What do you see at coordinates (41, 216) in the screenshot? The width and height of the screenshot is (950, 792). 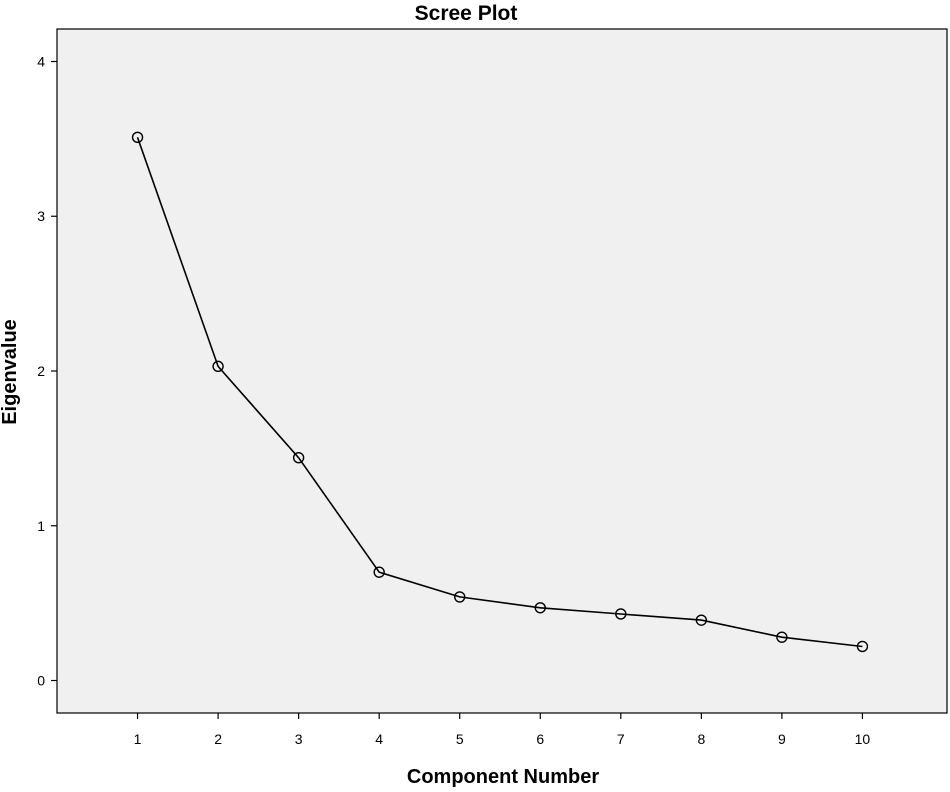 I see `y-tick-label: 3` at bounding box center [41, 216].